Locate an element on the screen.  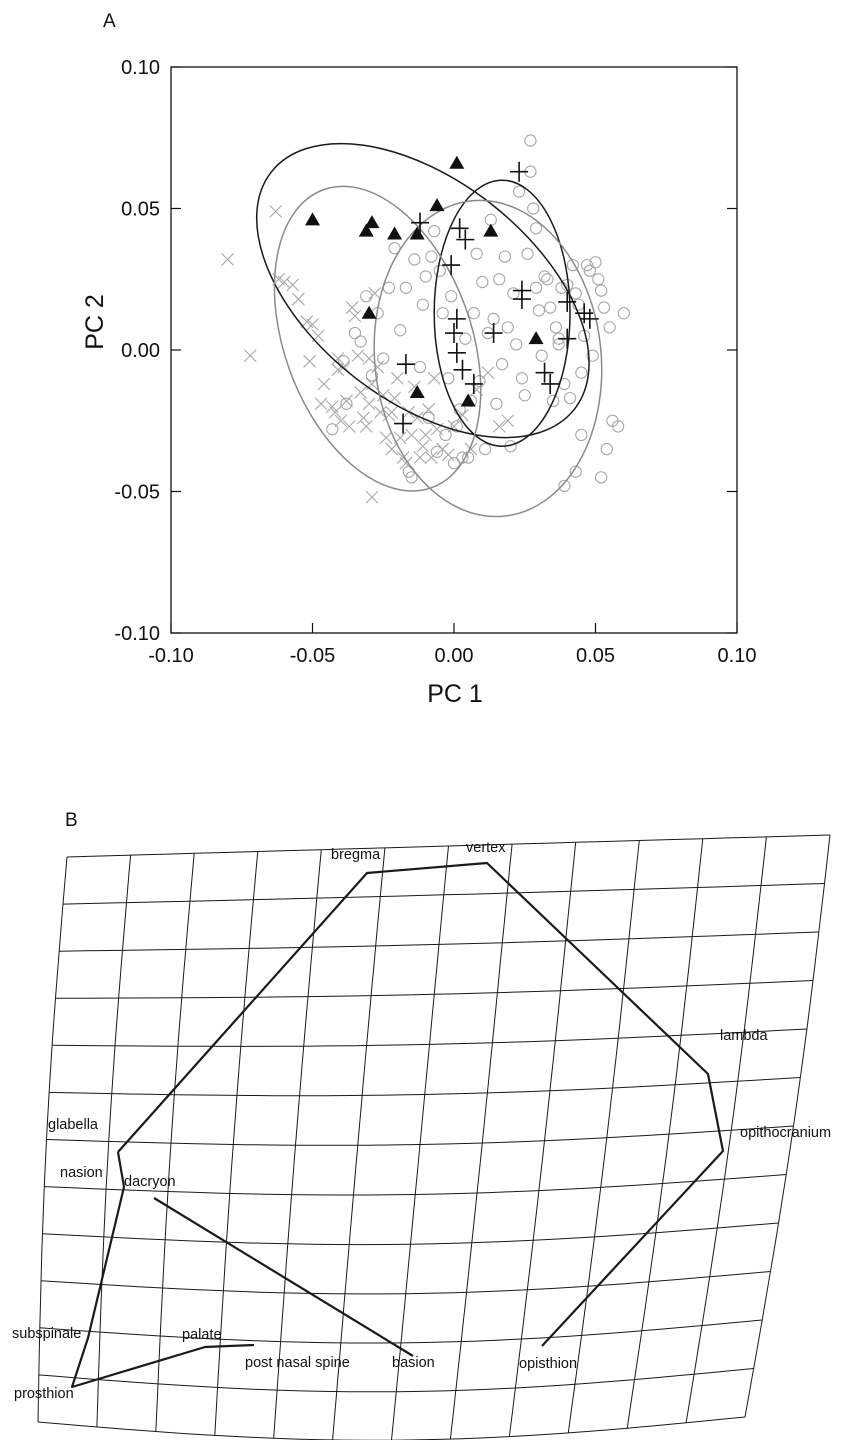
y-axis-label: PC 2 is located at coordinates (95, 322).